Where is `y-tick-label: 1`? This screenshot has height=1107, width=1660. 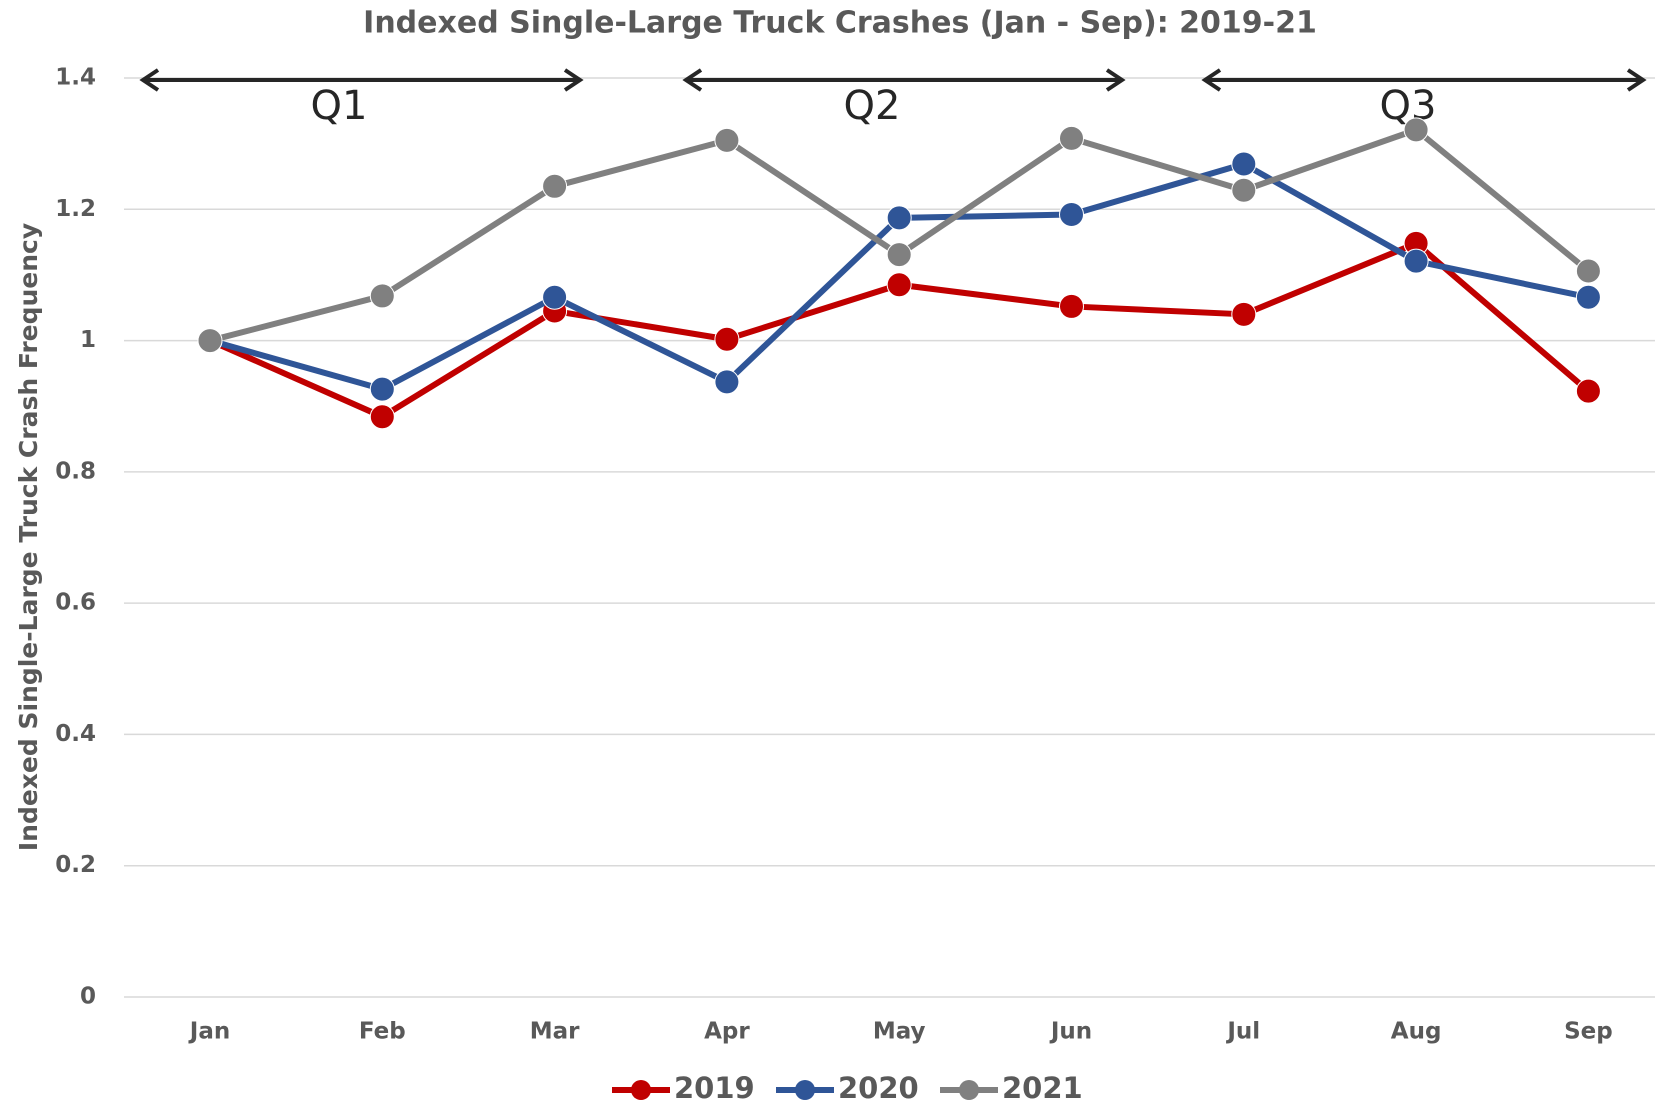
y-tick-label: 1 is located at coordinates (88, 340).